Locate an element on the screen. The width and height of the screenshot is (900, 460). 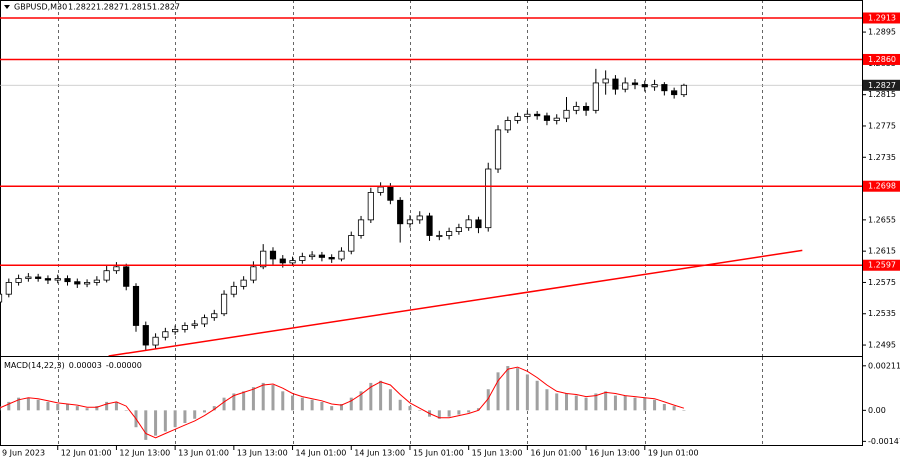
menu-triangle is located at coordinates (7, 7).